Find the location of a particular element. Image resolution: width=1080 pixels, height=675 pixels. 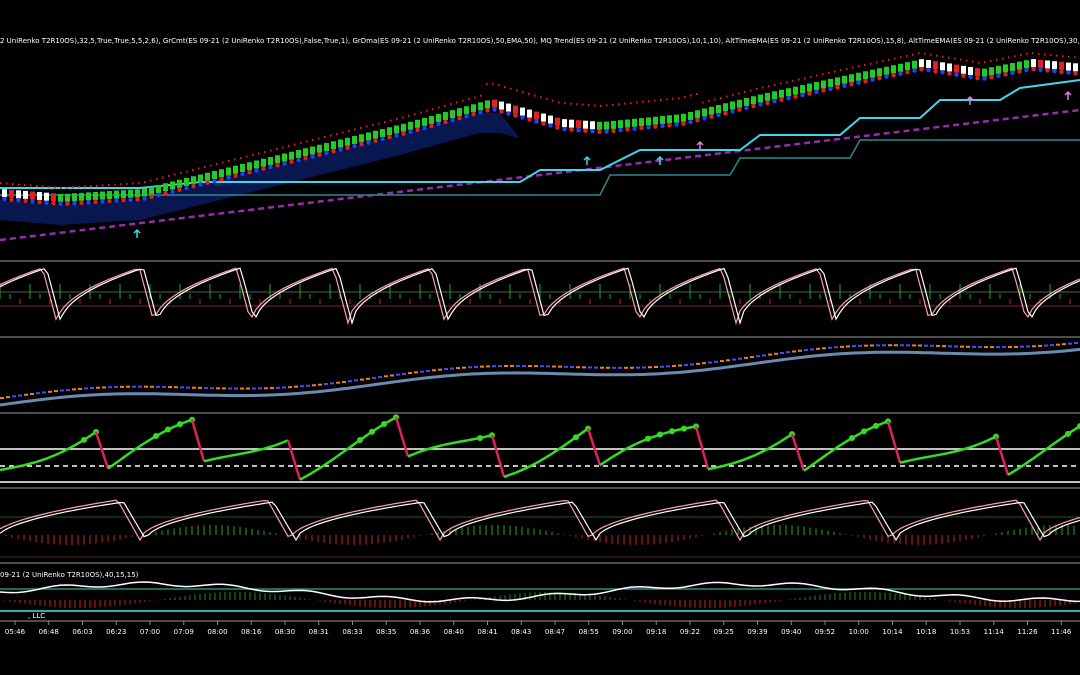

signal-arrow is located at coordinates (1068, 95).